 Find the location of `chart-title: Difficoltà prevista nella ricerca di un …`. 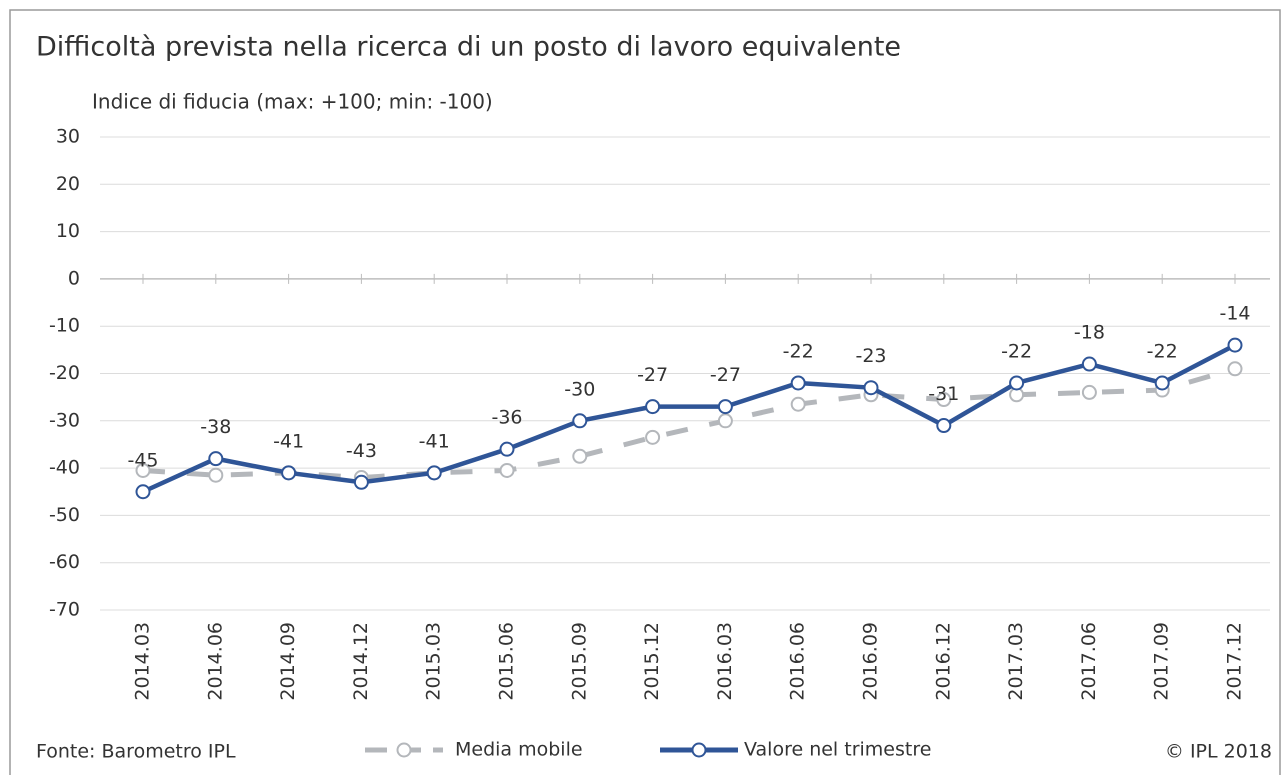

chart-title: Difficoltà prevista nella ricerca di un … is located at coordinates (468, 47).